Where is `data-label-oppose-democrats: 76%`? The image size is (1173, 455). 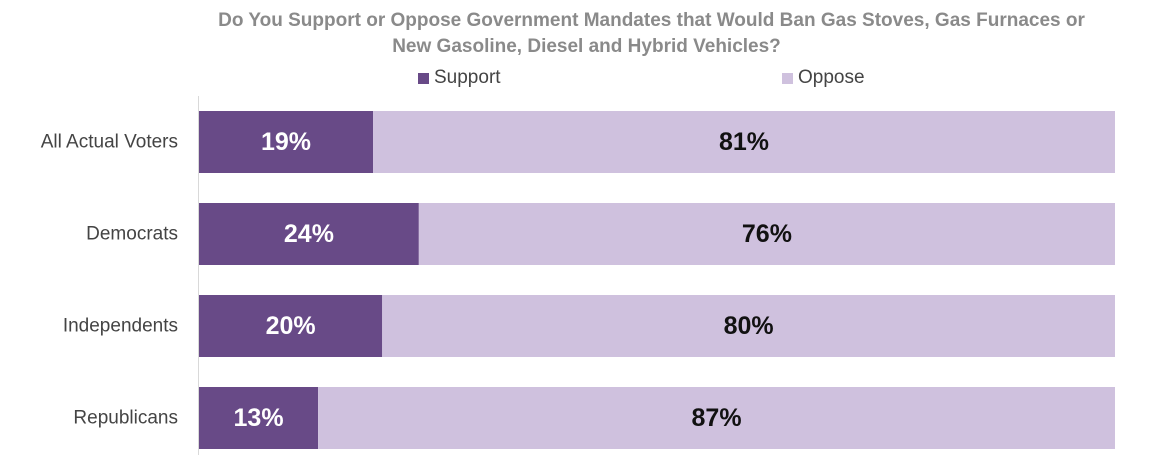
data-label-oppose-democrats: 76% is located at coordinates (767, 234).